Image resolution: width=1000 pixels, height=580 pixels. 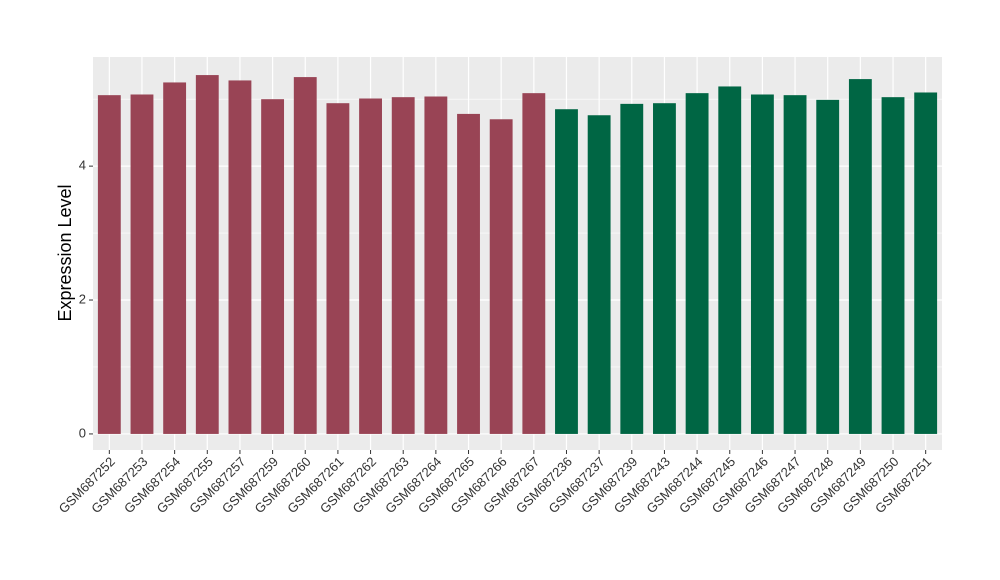 What do you see at coordinates (82, 165) in the screenshot?
I see `y-tick-label: 4` at bounding box center [82, 165].